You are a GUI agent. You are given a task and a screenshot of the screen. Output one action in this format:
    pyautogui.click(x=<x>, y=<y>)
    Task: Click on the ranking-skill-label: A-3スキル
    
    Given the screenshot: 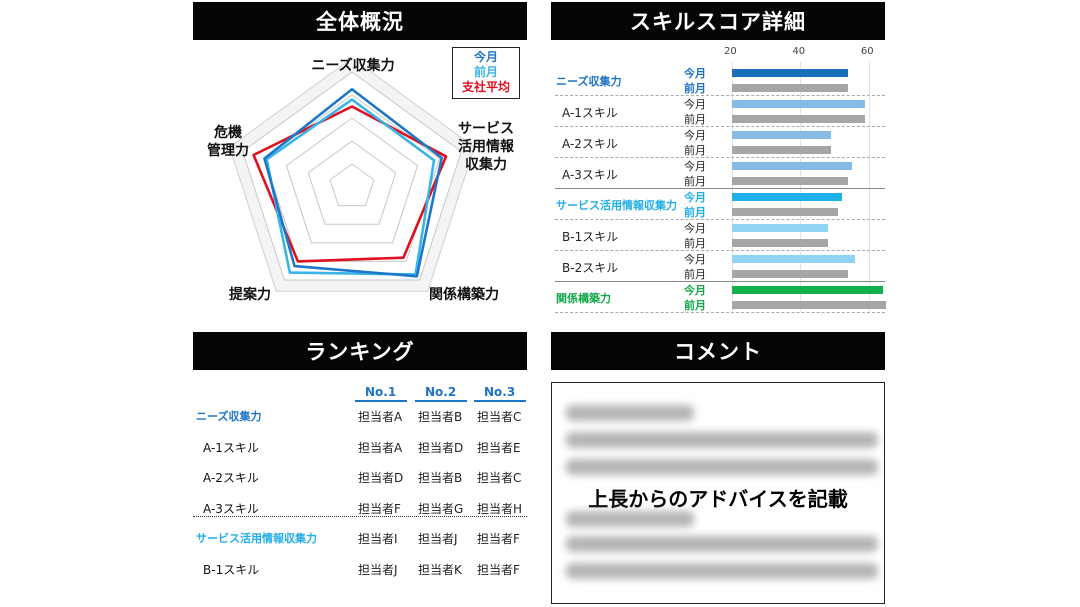 What is the action you would take?
    pyautogui.click(x=231, y=508)
    